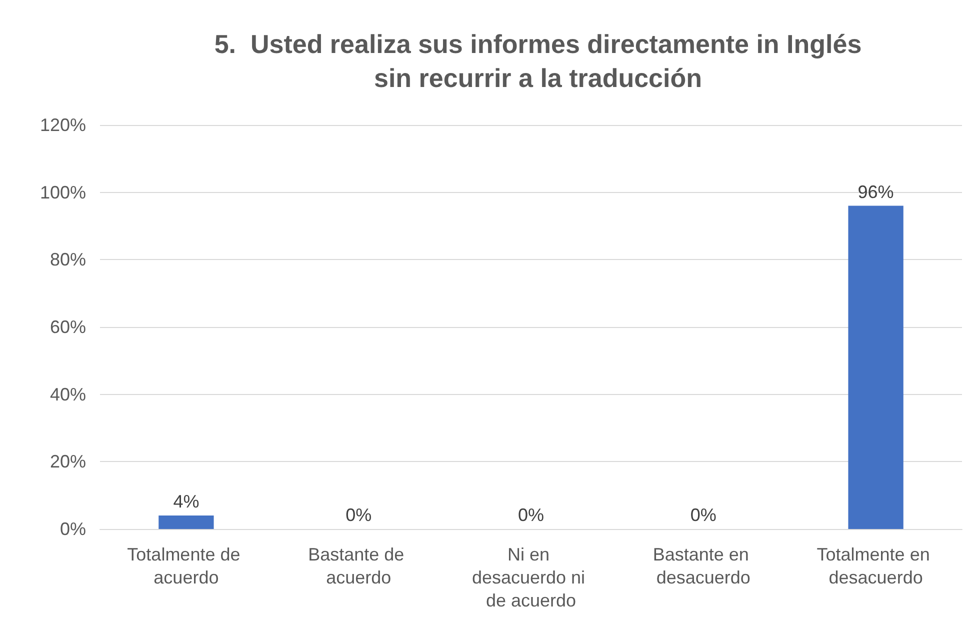 This screenshot has width=980, height=628. Describe the element at coordinates (876, 192) in the screenshot. I see `data-label: 96%` at that location.